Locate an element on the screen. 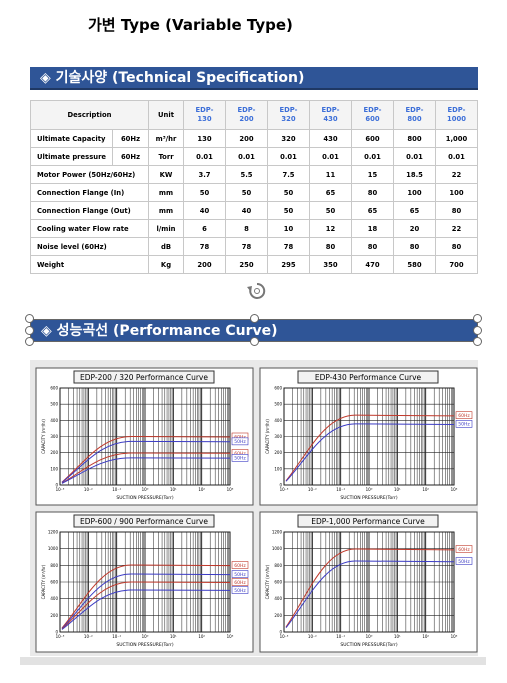 The height and width of the screenshot is (683, 507). model-header: EDP- 320 is located at coordinates (288, 115).